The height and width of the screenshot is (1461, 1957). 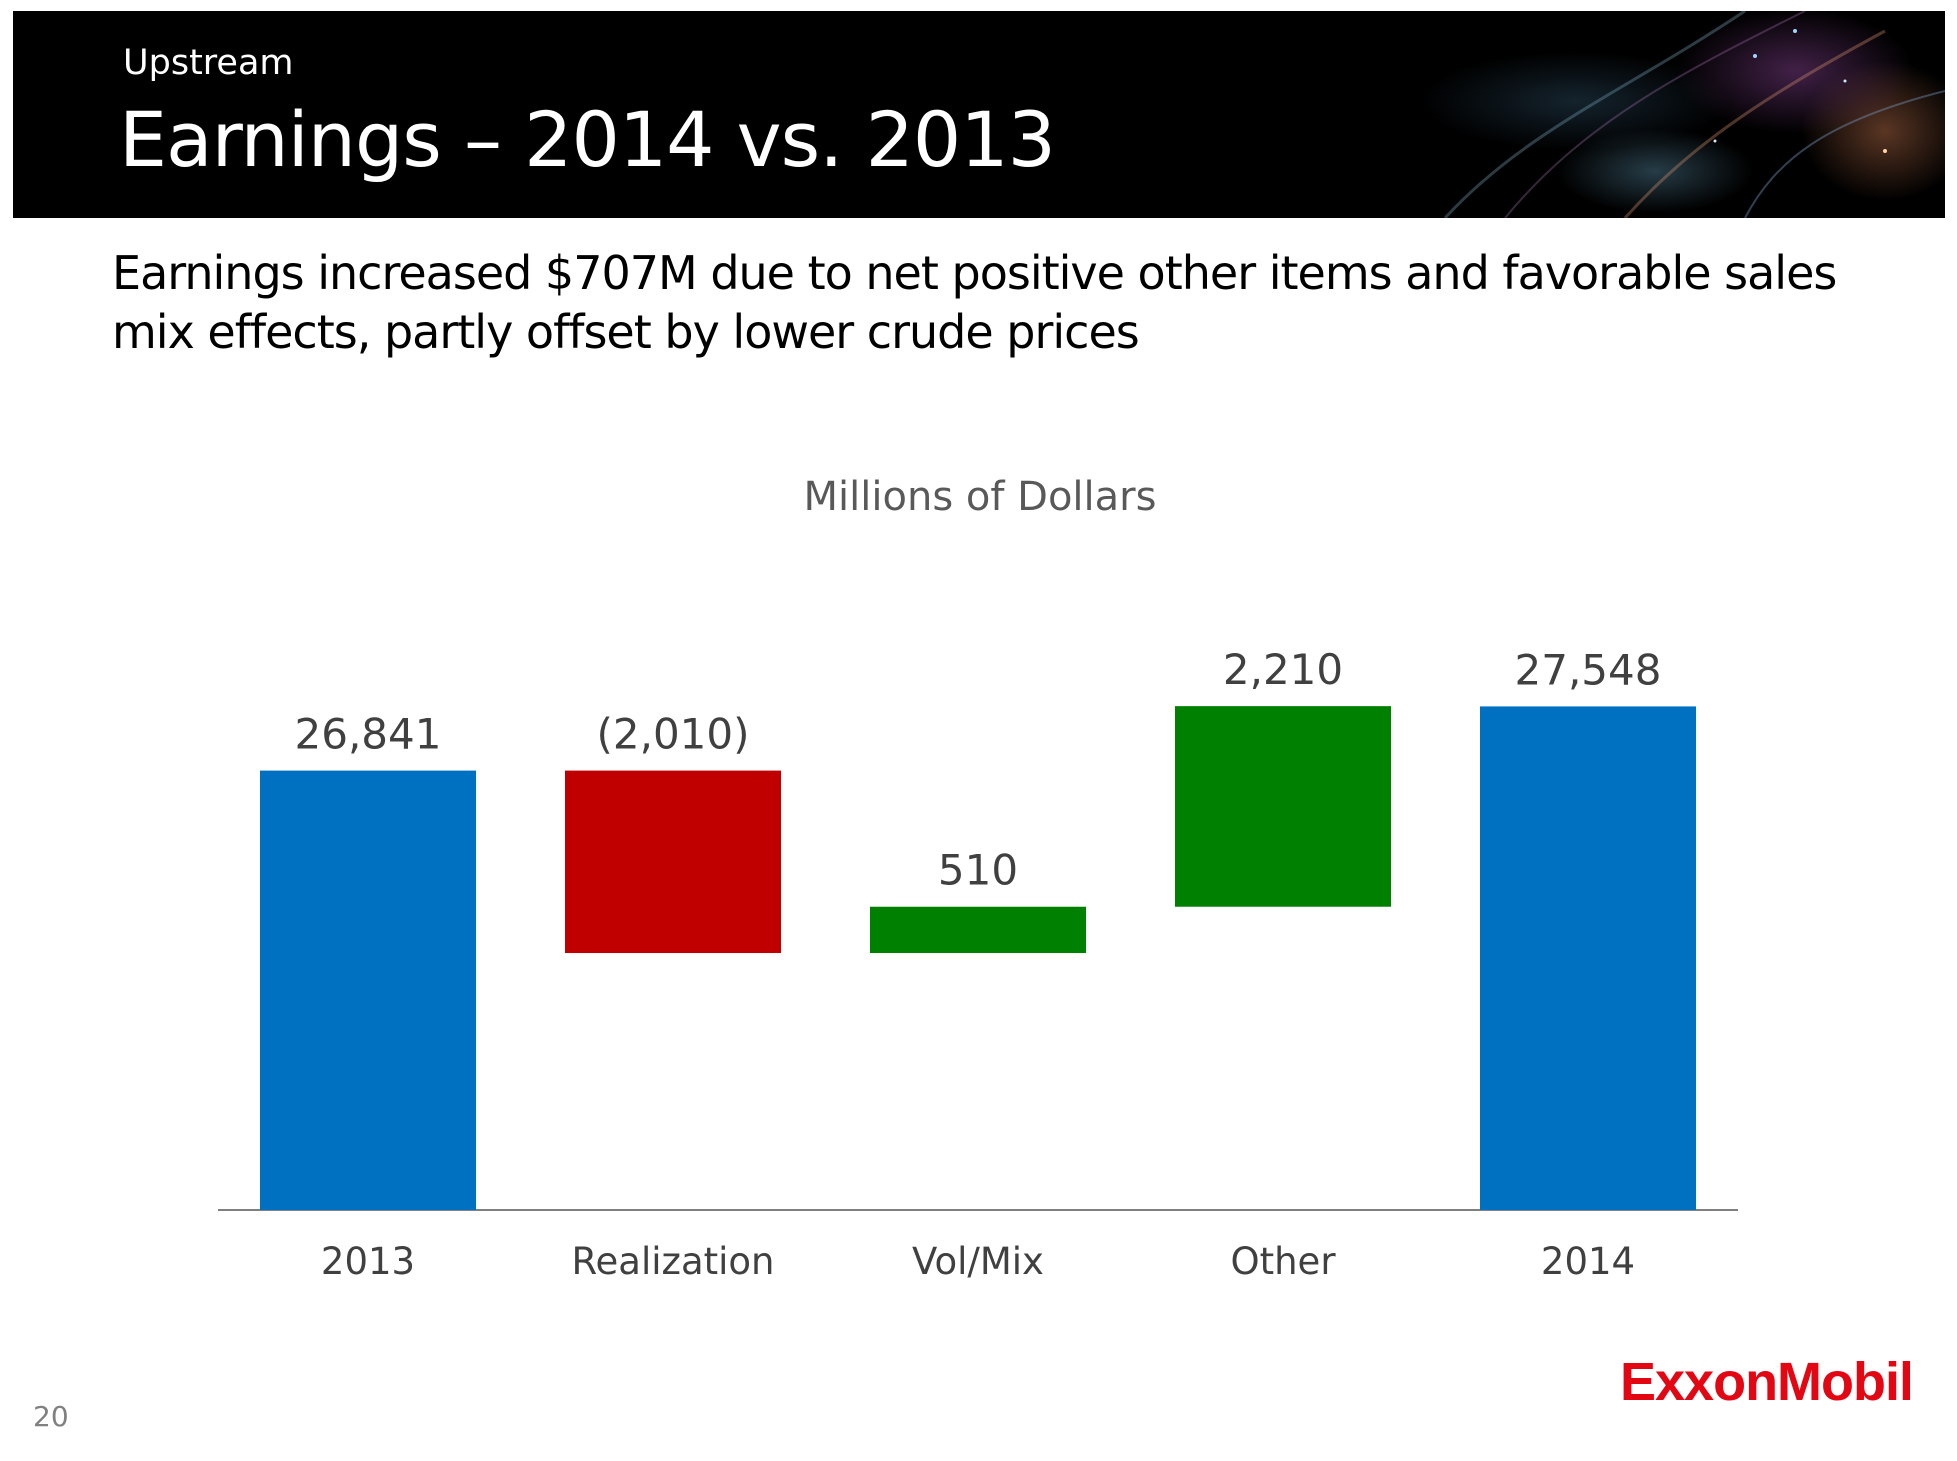 What do you see at coordinates (587, 139) in the screenshot?
I see `slide-title: Earnings – 2014 vs. 2013` at bounding box center [587, 139].